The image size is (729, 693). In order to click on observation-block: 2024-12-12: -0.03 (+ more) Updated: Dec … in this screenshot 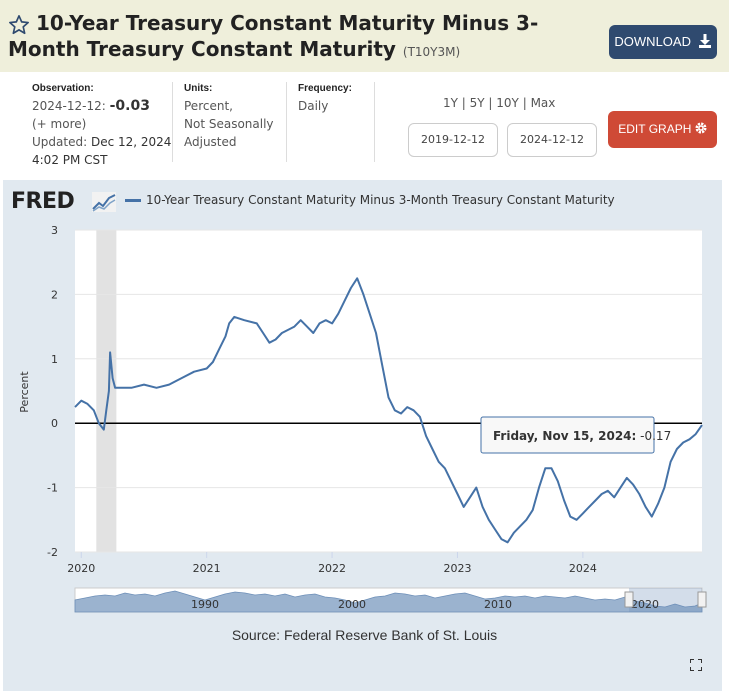, I will do `click(101, 133)`.